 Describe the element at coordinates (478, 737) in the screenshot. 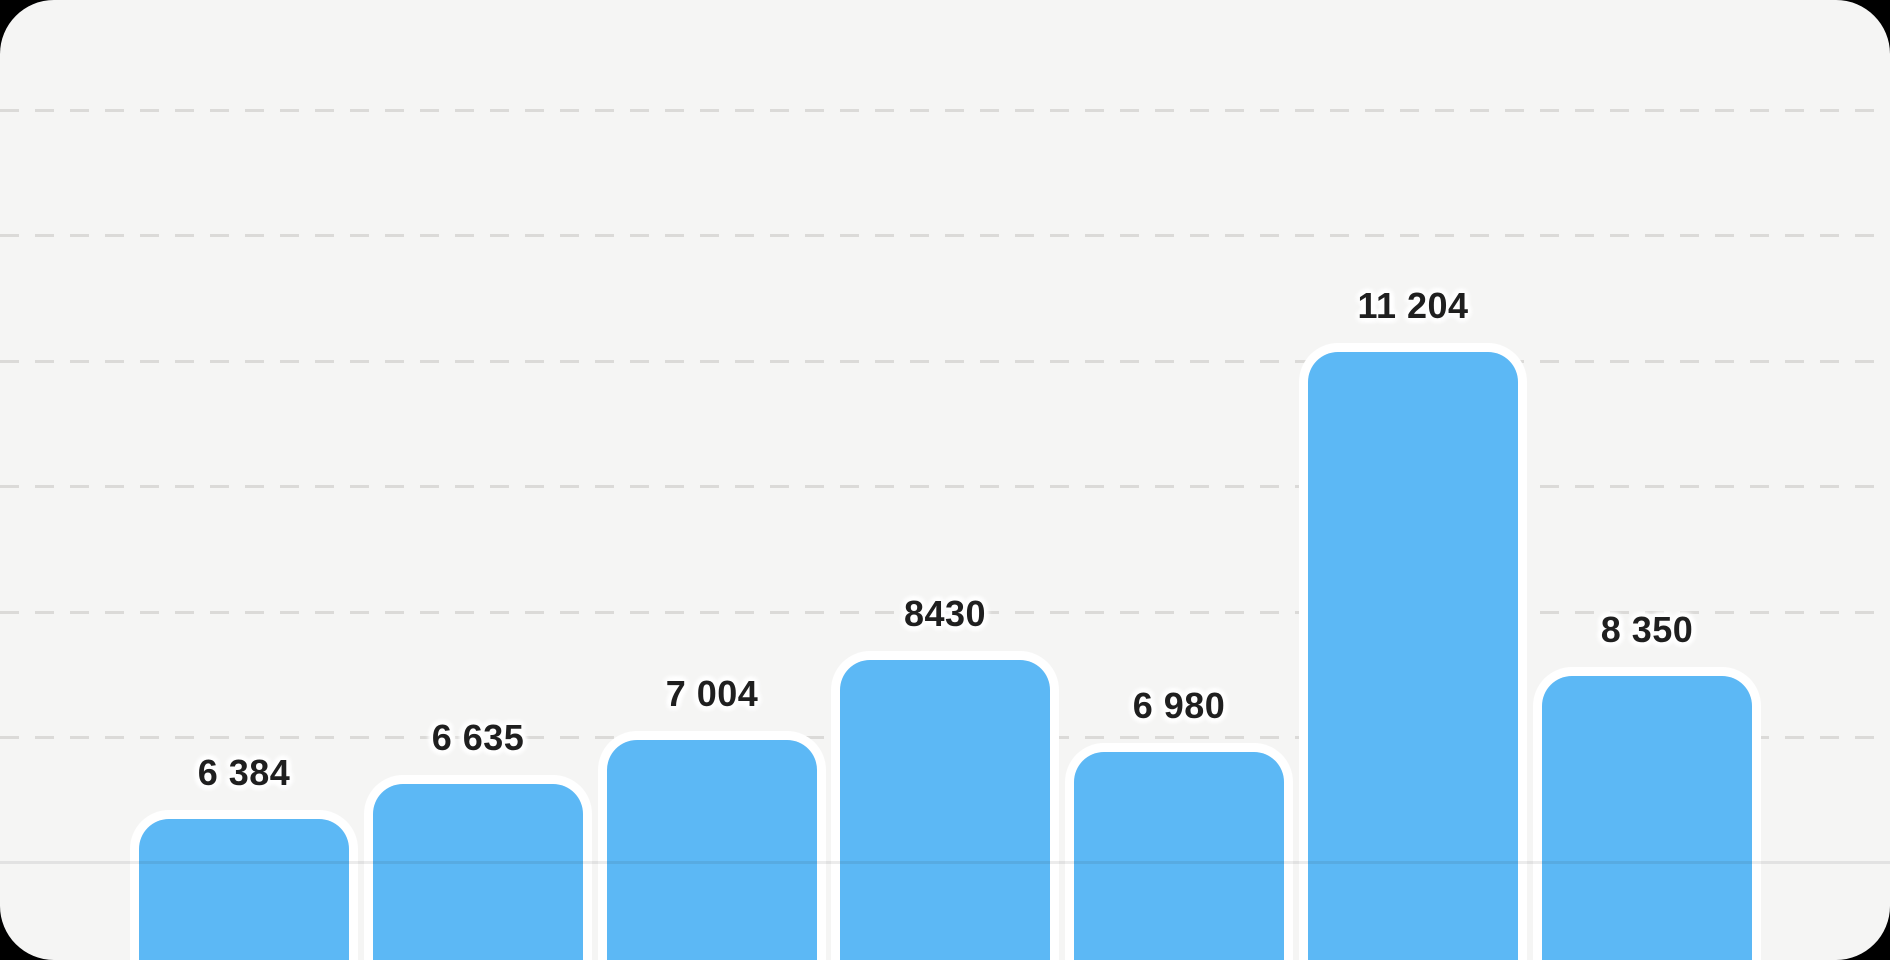

I see `bar-value-label-1: 6 635` at that location.